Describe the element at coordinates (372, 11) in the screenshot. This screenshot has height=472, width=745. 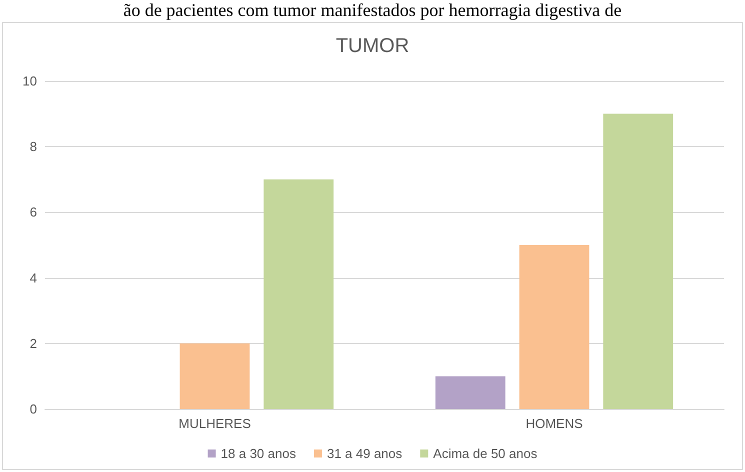
I see `text: ão de pacientes com tumor manifestados por hemorragia digestiva de` at that location.